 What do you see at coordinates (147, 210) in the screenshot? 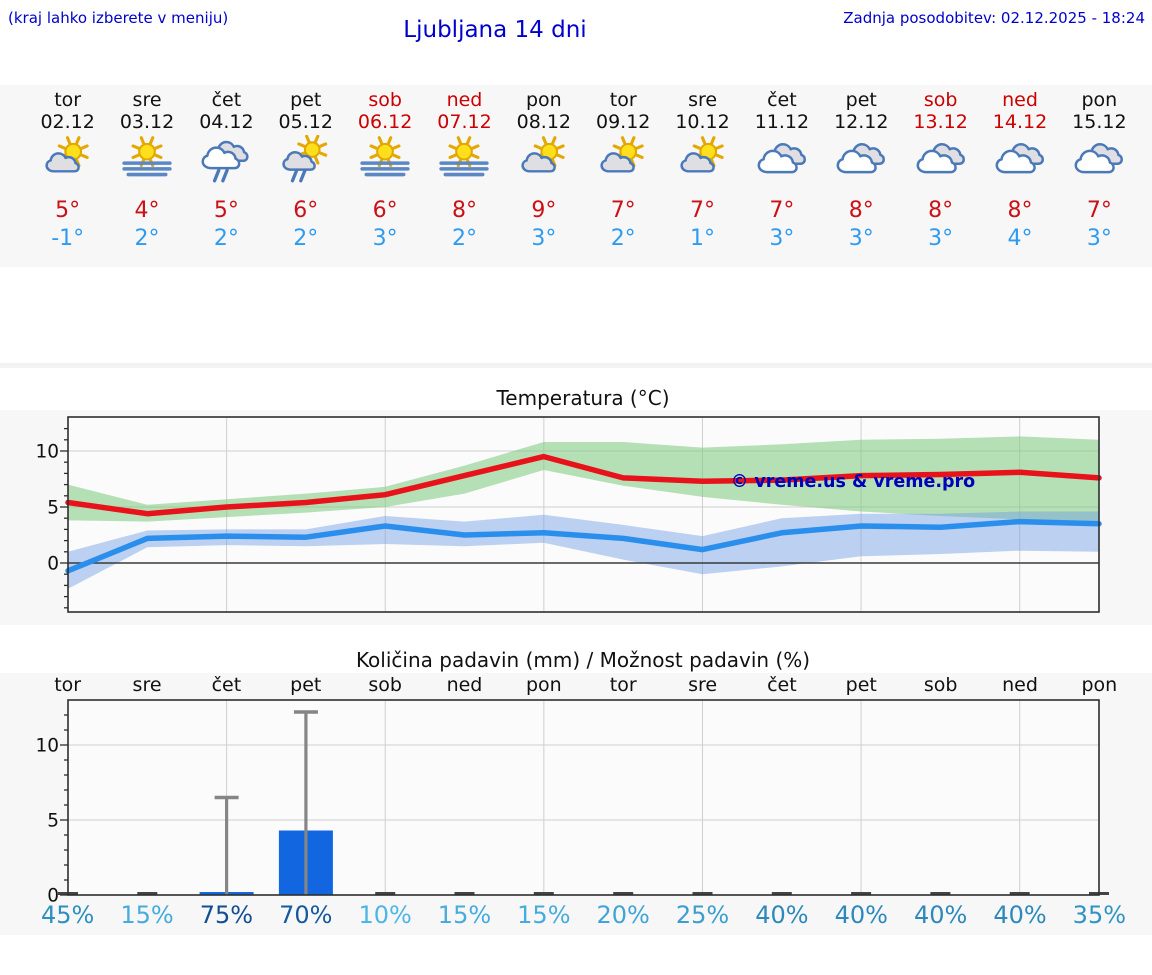
I see `high-temperature: 4°` at bounding box center [147, 210].